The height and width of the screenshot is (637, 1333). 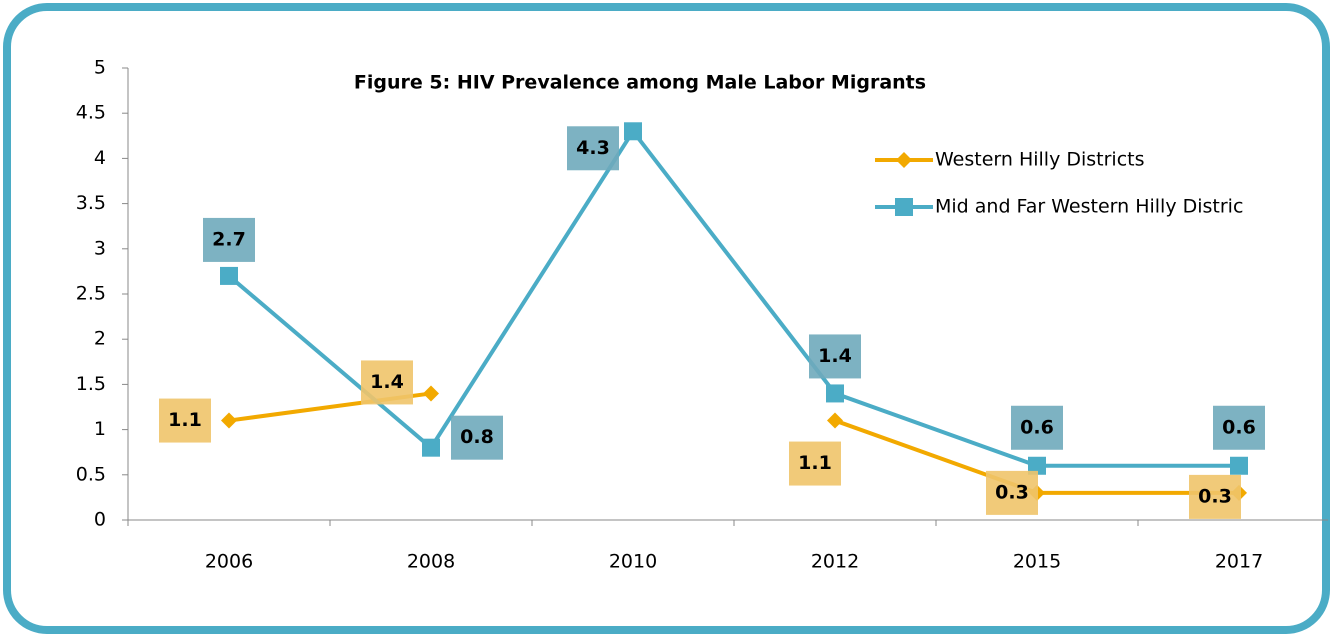 What do you see at coordinates (1040, 160) in the screenshot?
I see `legend-label: Western Hilly Districts` at bounding box center [1040, 160].